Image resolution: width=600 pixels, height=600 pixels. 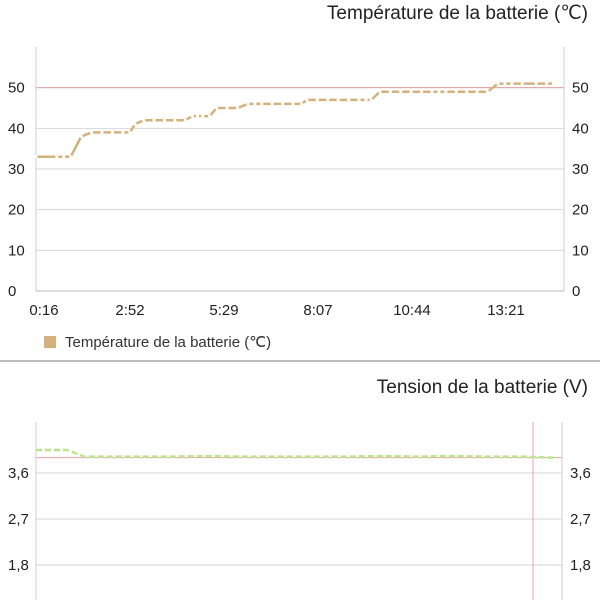 I want to click on temperature-y-tick-right: 40, so click(x=580, y=128).